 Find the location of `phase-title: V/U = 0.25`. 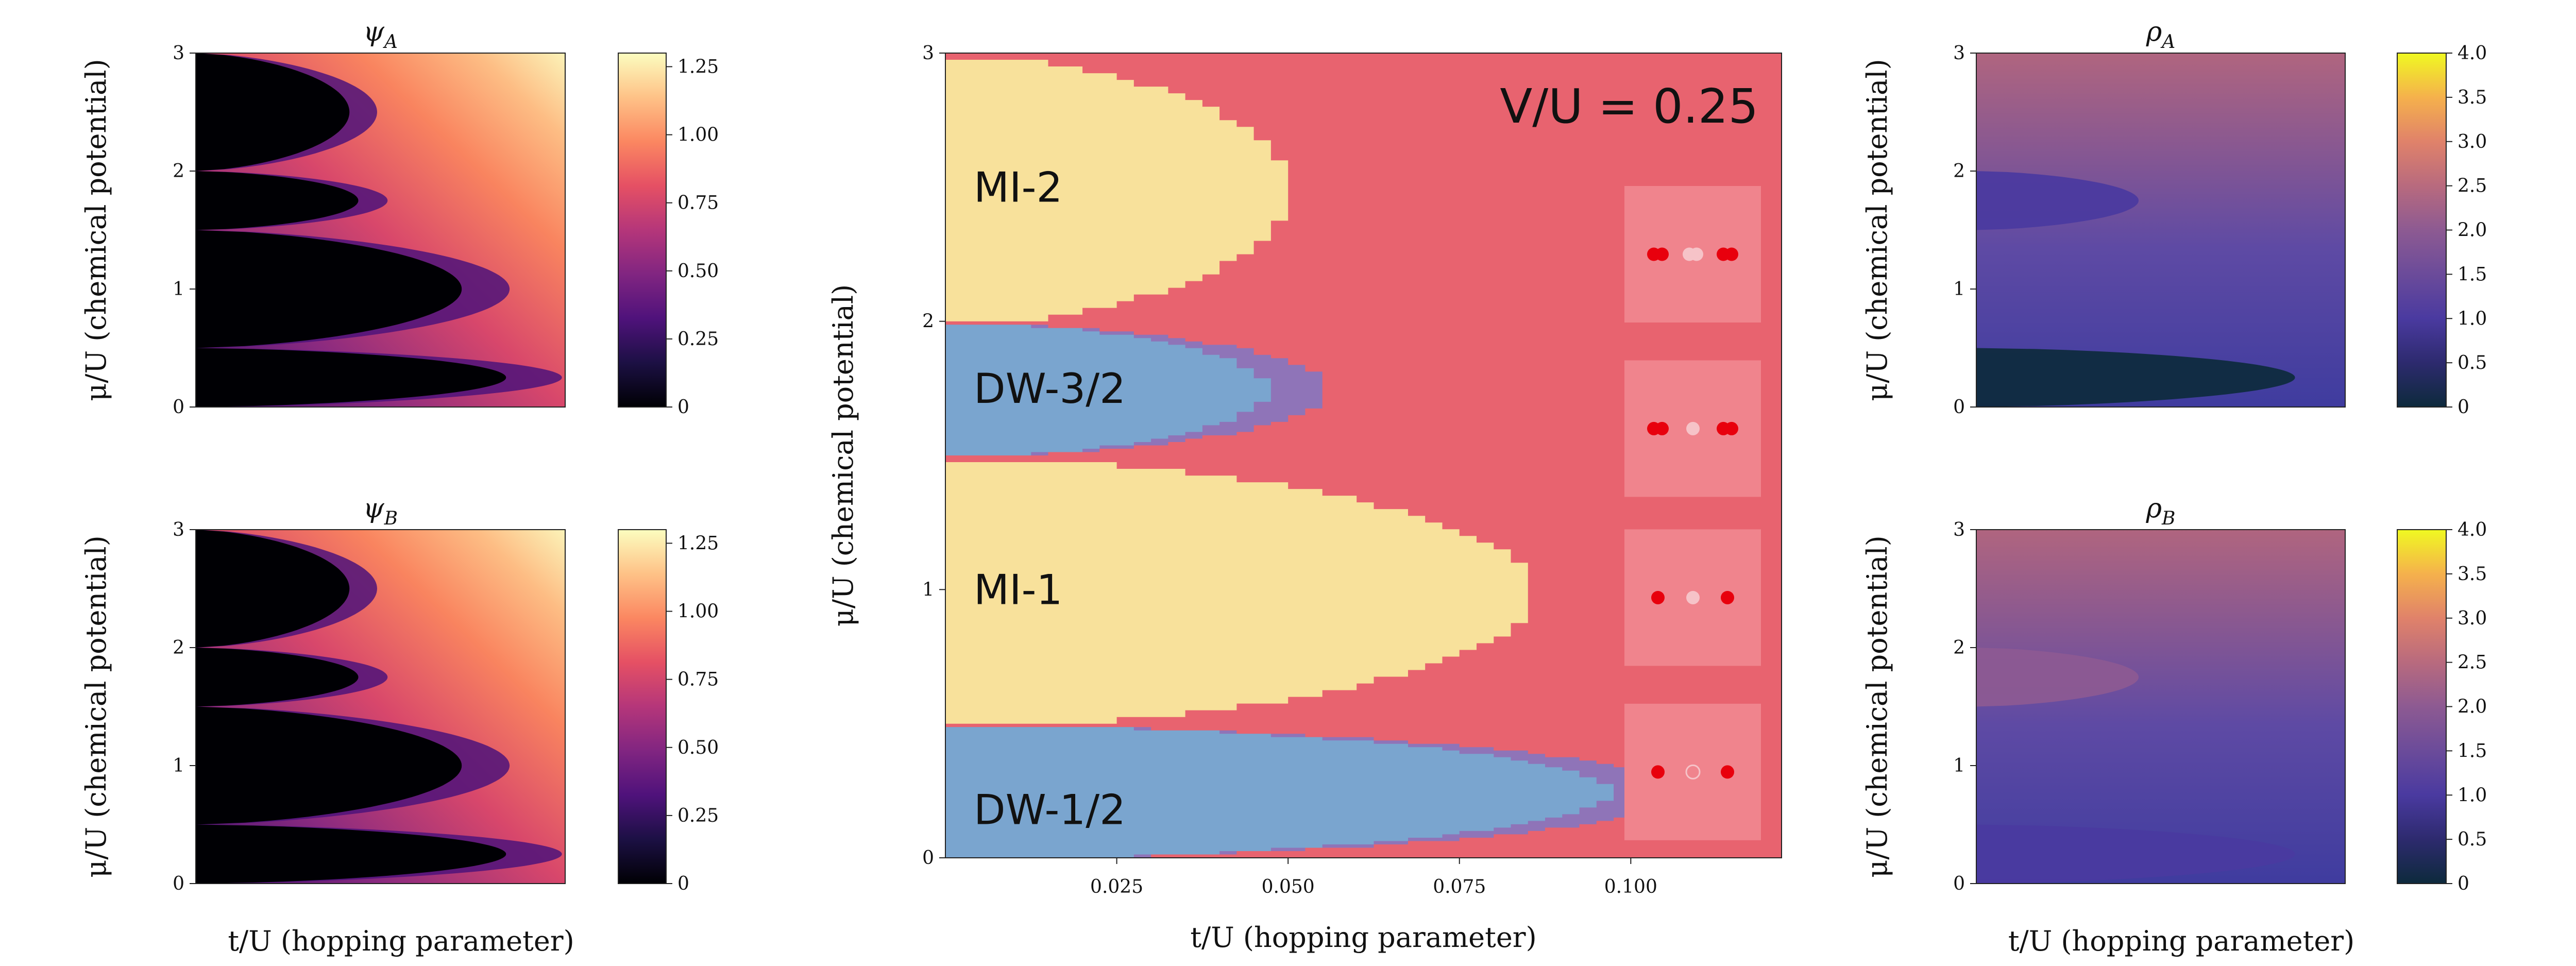

phase-title: V/U = 0.25 is located at coordinates (1629, 106).